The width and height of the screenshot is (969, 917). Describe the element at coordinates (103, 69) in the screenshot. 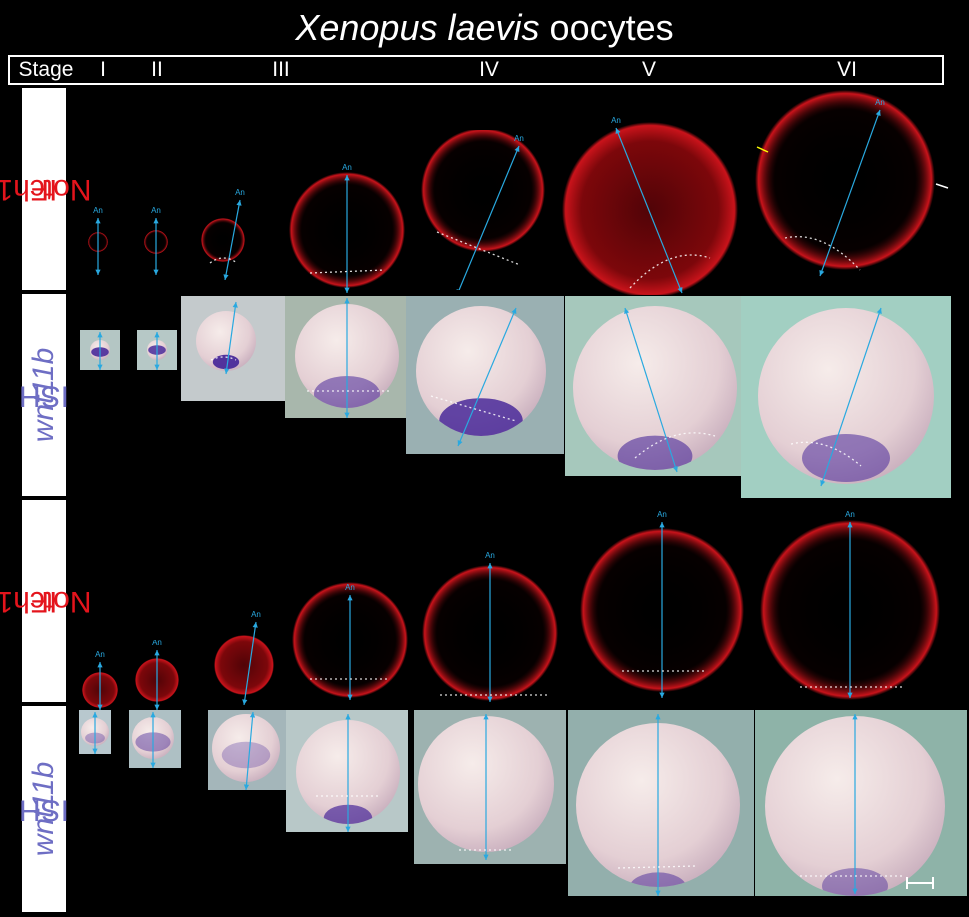

I see `stage-label-1: I` at that location.